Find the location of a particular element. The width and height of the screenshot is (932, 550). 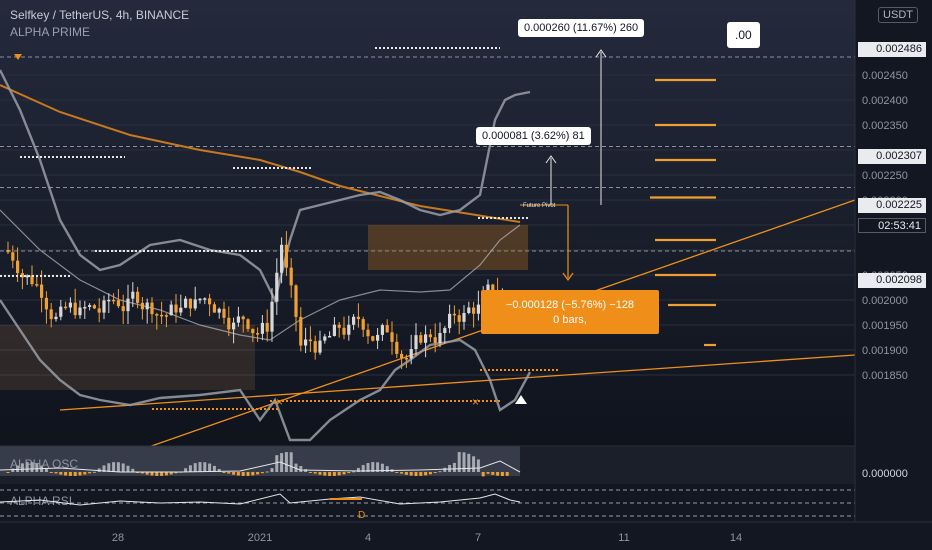

currency-button: USDT is located at coordinates (898, 15).